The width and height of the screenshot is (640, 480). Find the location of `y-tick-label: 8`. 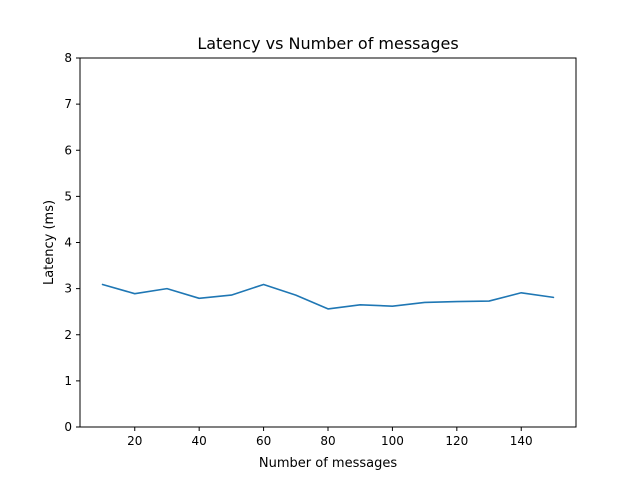

y-tick-label: 8 is located at coordinates (68, 58).